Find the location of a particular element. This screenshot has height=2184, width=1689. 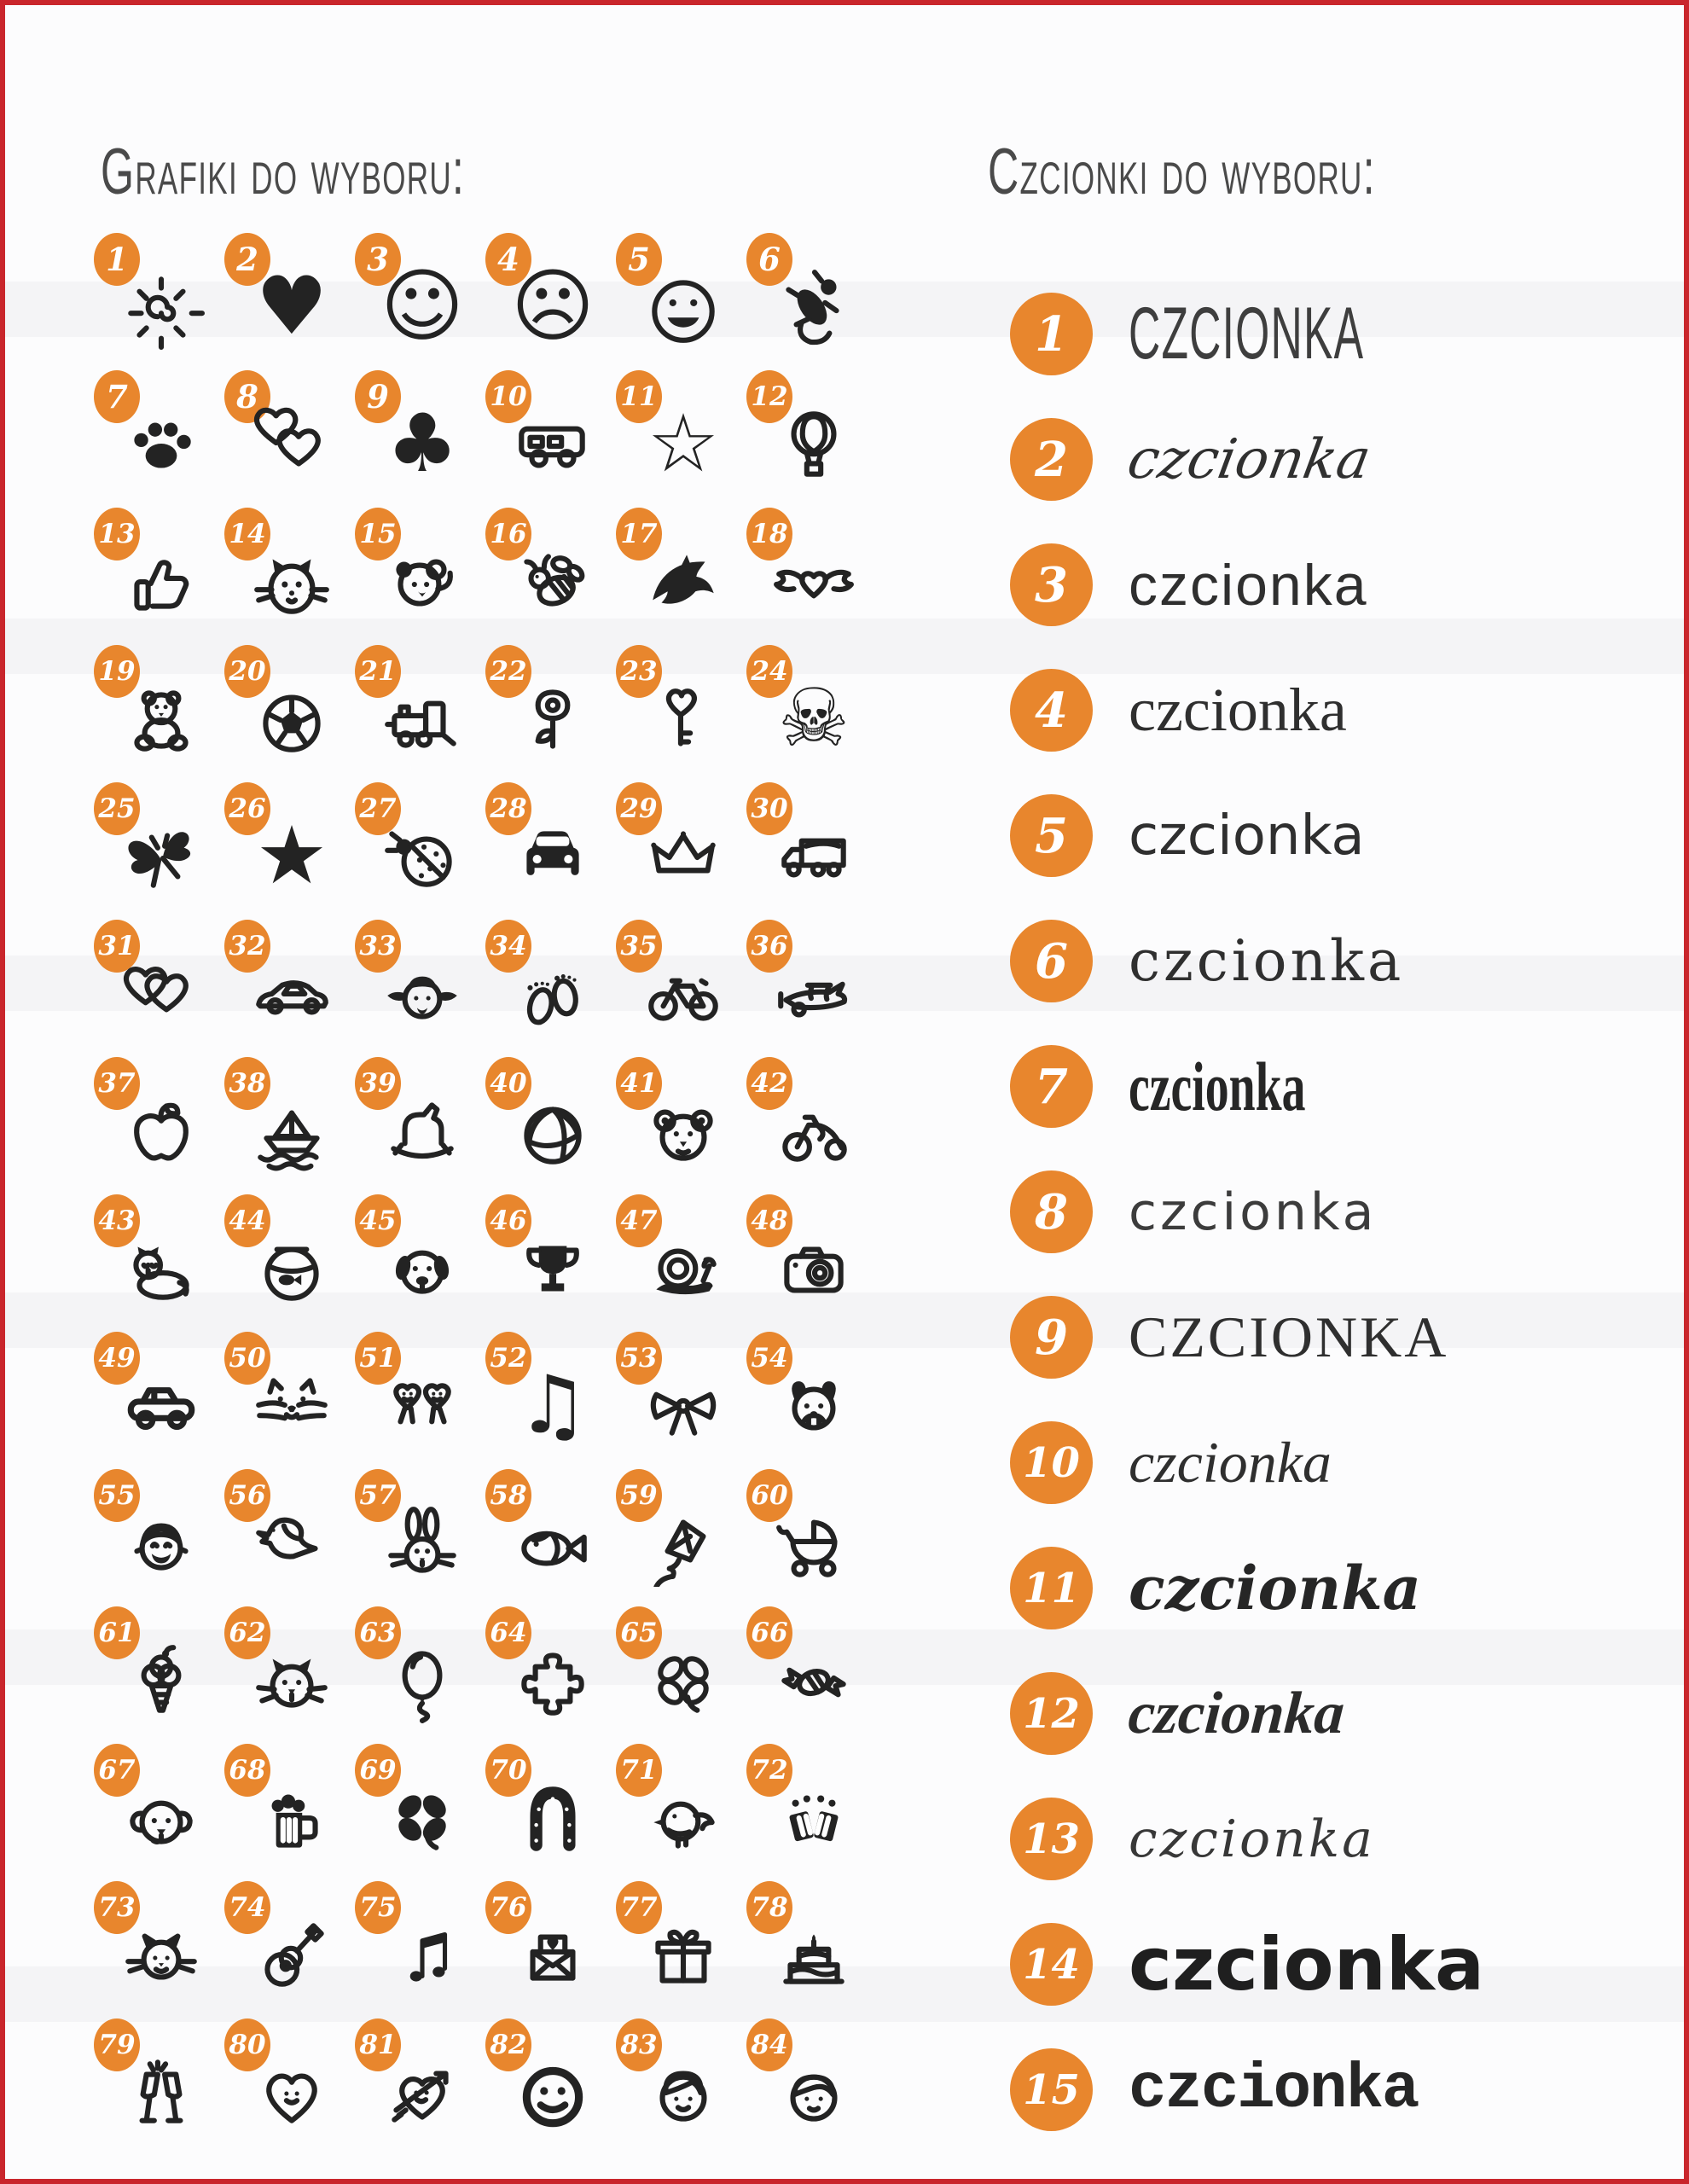

graphic-option-55: 55 is located at coordinates (155, 1536).